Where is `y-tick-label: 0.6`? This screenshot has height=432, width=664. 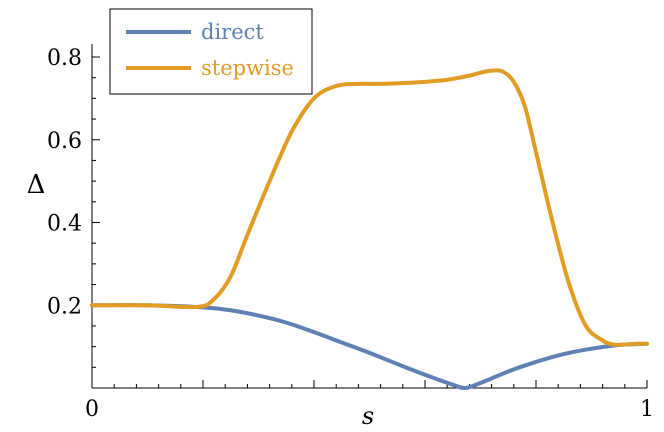 y-tick-label: 0.6 is located at coordinates (64, 141).